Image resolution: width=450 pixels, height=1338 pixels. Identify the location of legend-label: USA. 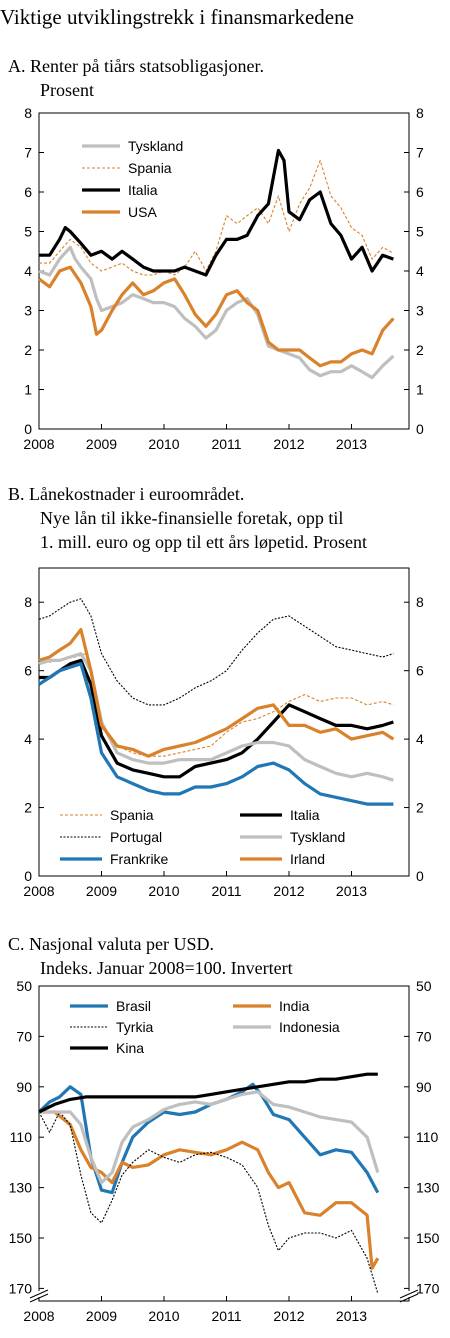
(142, 212).